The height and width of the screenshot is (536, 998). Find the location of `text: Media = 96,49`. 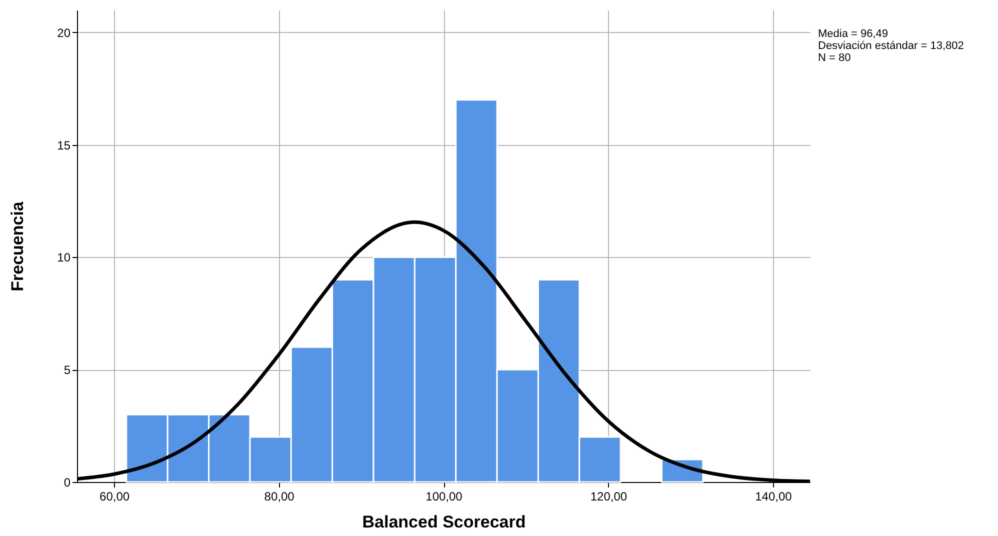

text: Media = 96,49 is located at coordinates (854, 34).